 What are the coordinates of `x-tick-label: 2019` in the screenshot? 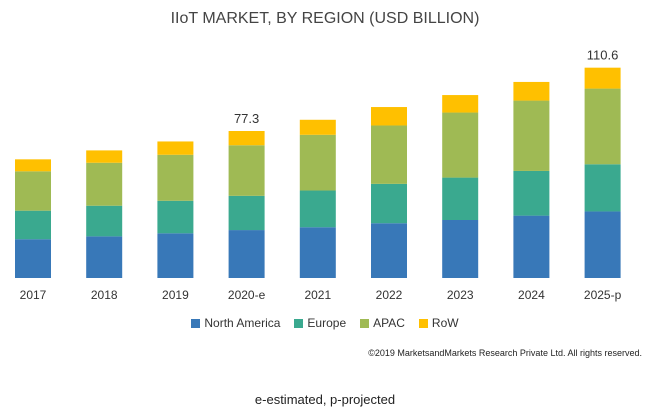 It's located at (175, 295).